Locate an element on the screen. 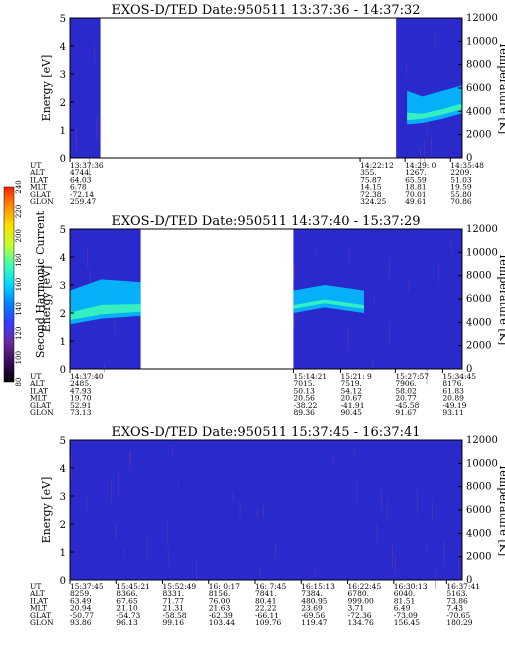 This screenshot has height=649, width=505. ephemeris-value: 180.29 is located at coordinates (459, 622).